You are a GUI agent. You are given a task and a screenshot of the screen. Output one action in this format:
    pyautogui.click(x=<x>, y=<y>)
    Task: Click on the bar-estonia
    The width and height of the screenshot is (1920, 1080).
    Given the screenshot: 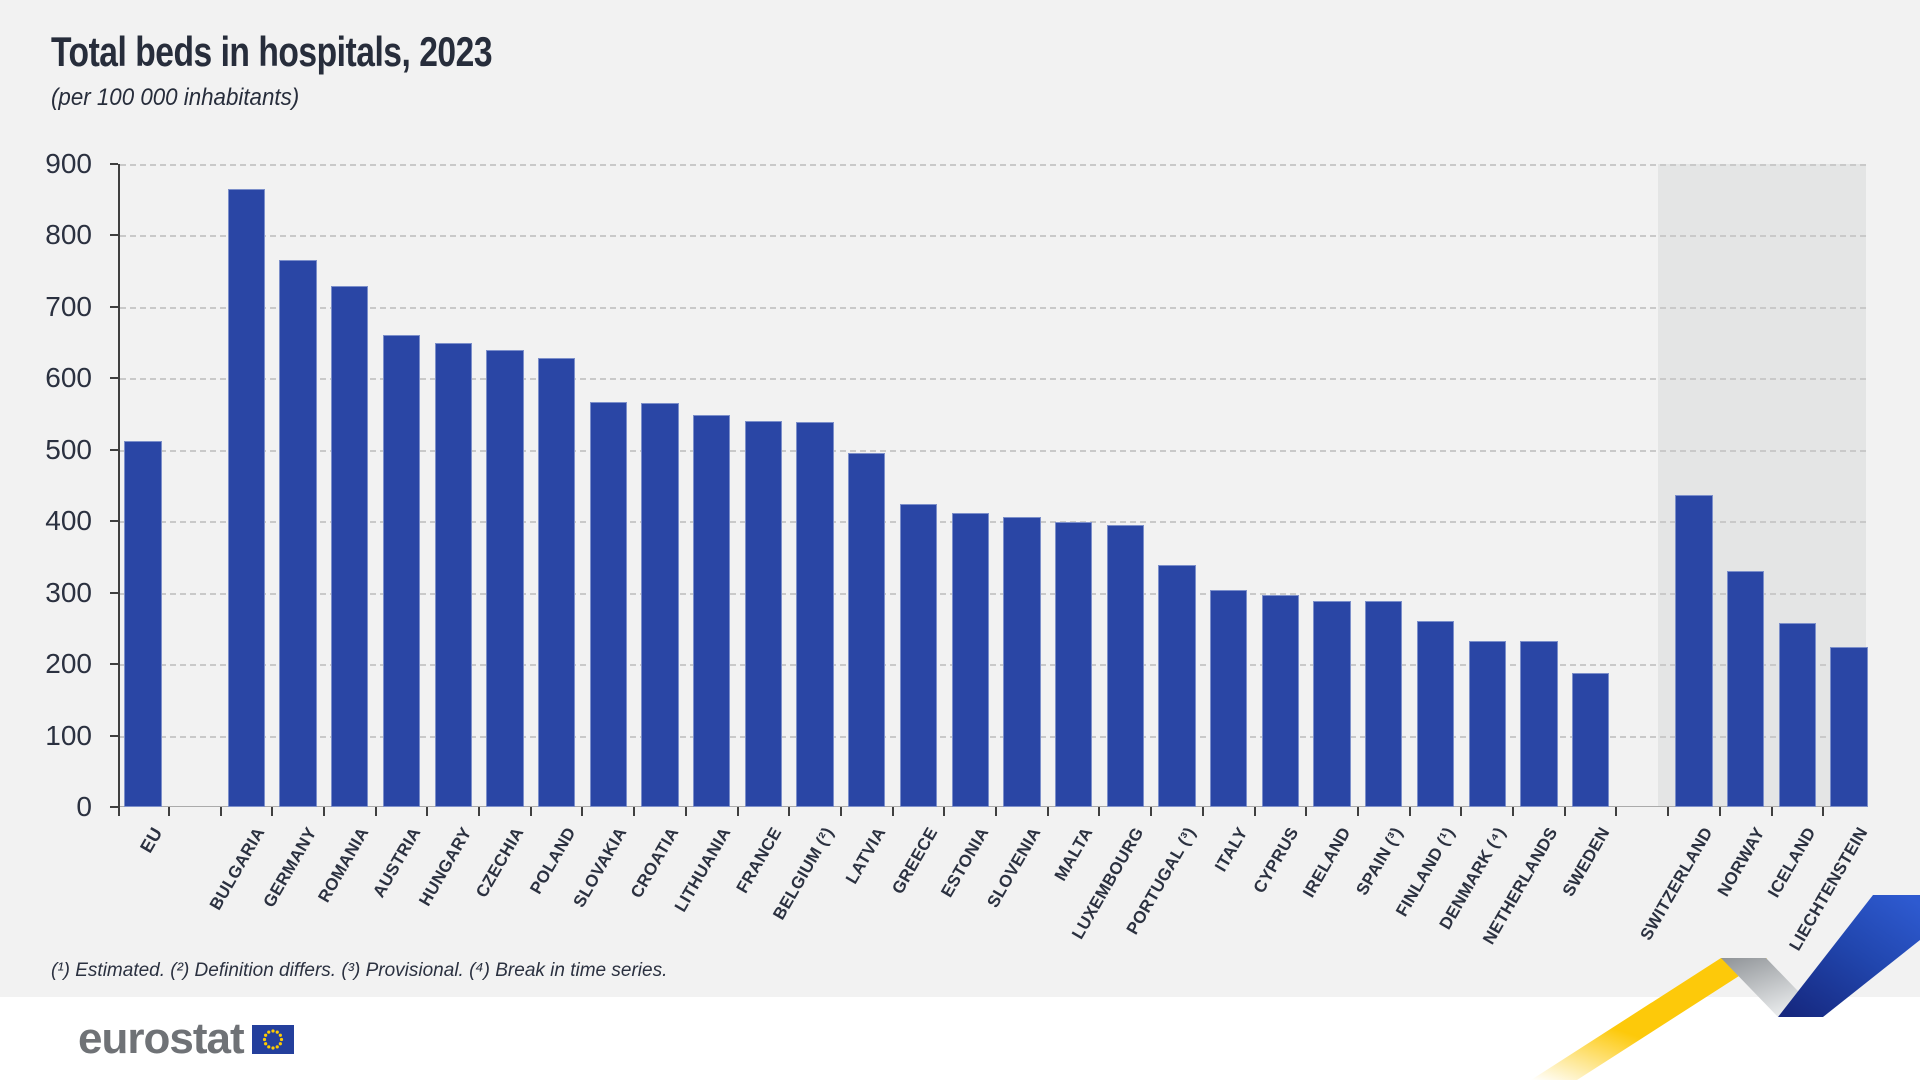 What is the action you would take?
    pyautogui.click(x=970, y=659)
    